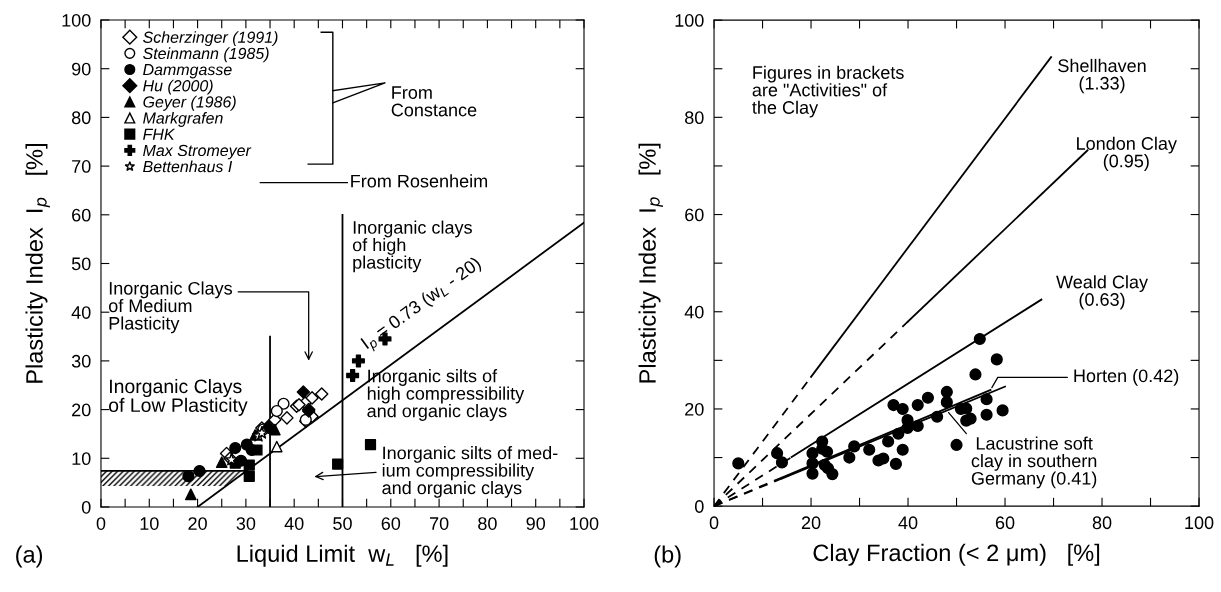 The width and height of the screenshot is (1221, 592). Describe the element at coordinates (434, 101) in the screenshot. I see `annotation: From Constance` at that location.